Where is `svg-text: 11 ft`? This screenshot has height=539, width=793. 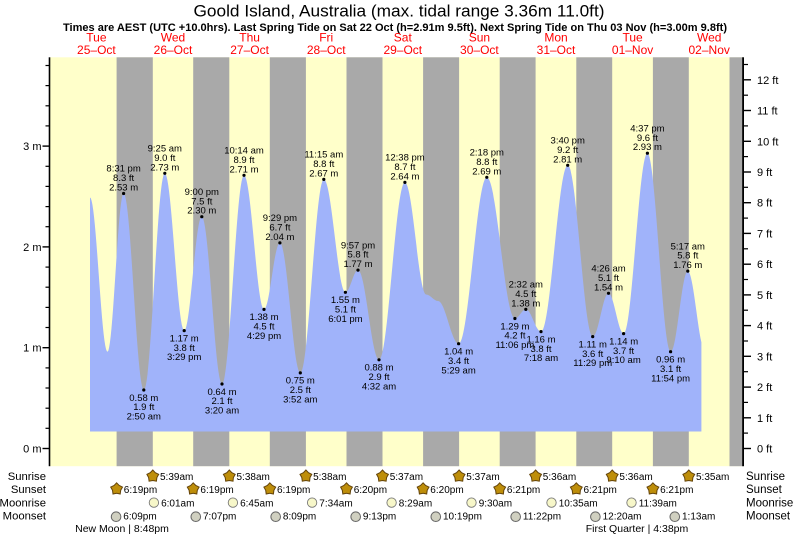 svg-text: 11 ft is located at coordinates (767, 112).